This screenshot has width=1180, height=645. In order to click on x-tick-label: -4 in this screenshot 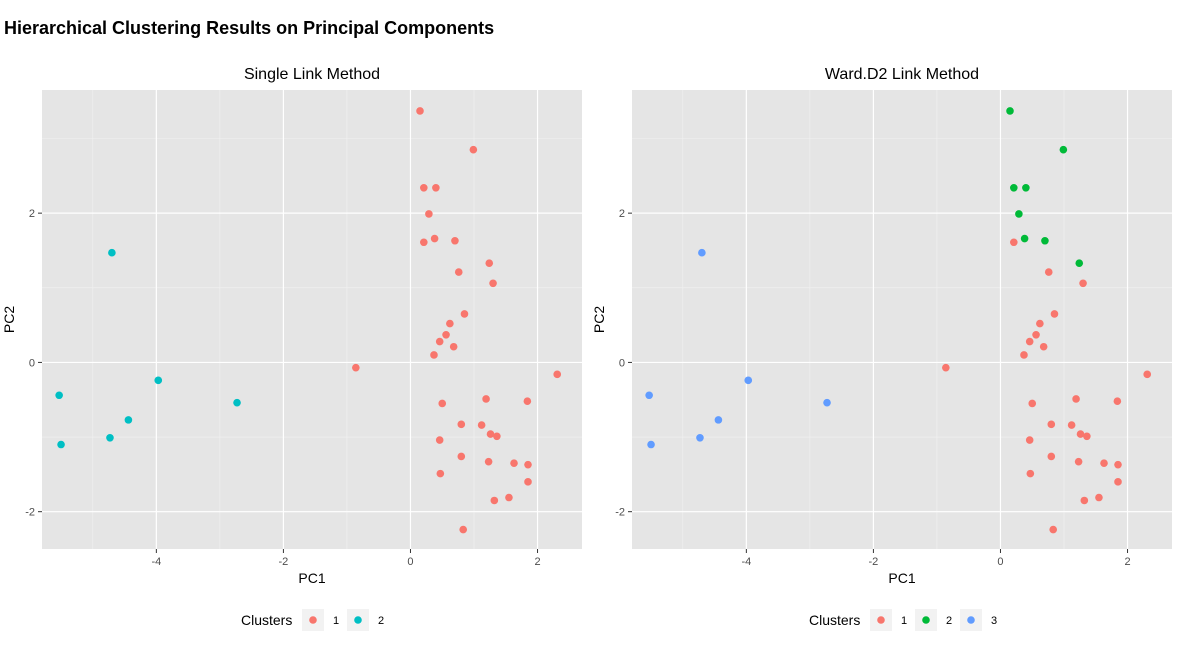, I will do `click(746, 562)`.